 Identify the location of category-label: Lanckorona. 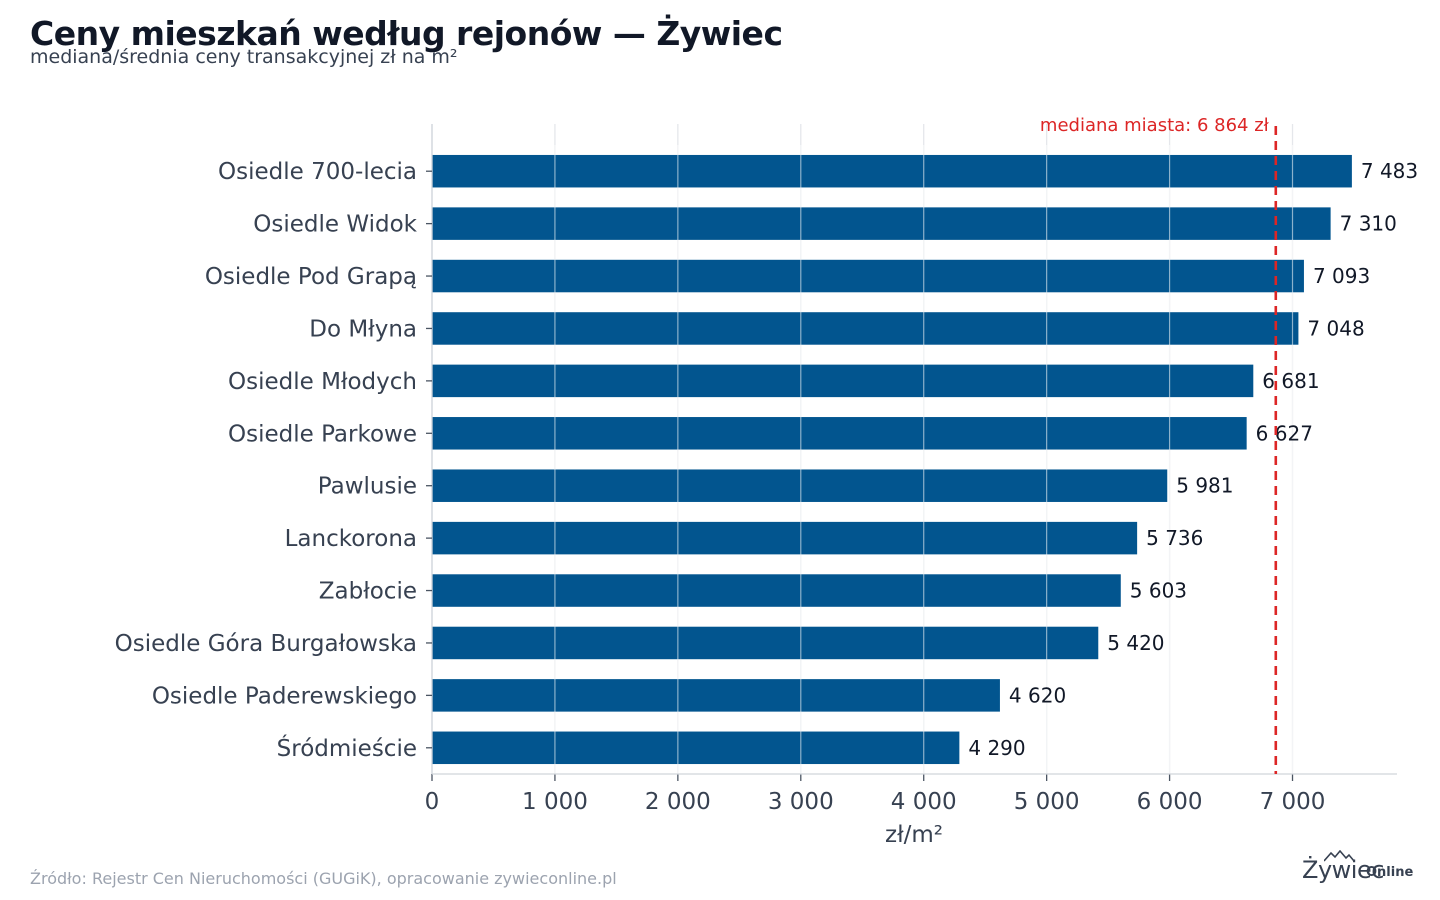
(351, 539).